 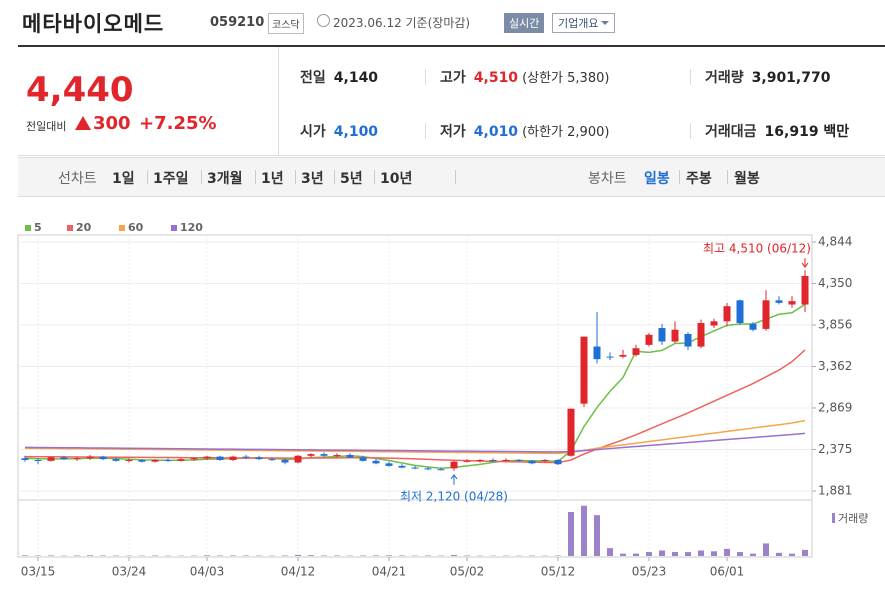 I want to click on tab-group-label: 봉차트, so click(x=607, y=179).